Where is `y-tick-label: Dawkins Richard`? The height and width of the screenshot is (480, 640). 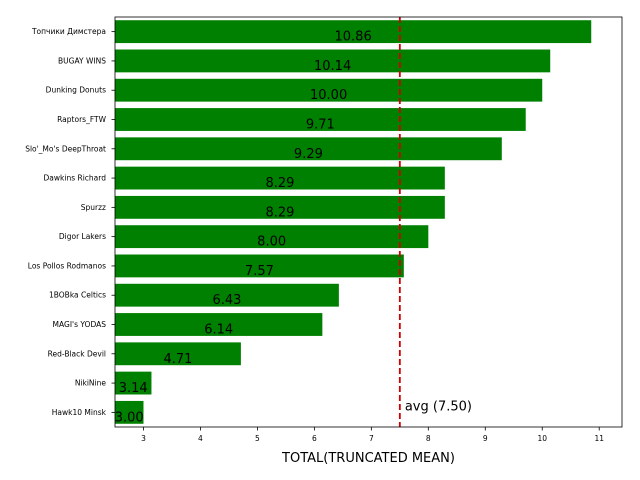 y-tick-label: Dawkins Richard is located at coordinates (75, 178).